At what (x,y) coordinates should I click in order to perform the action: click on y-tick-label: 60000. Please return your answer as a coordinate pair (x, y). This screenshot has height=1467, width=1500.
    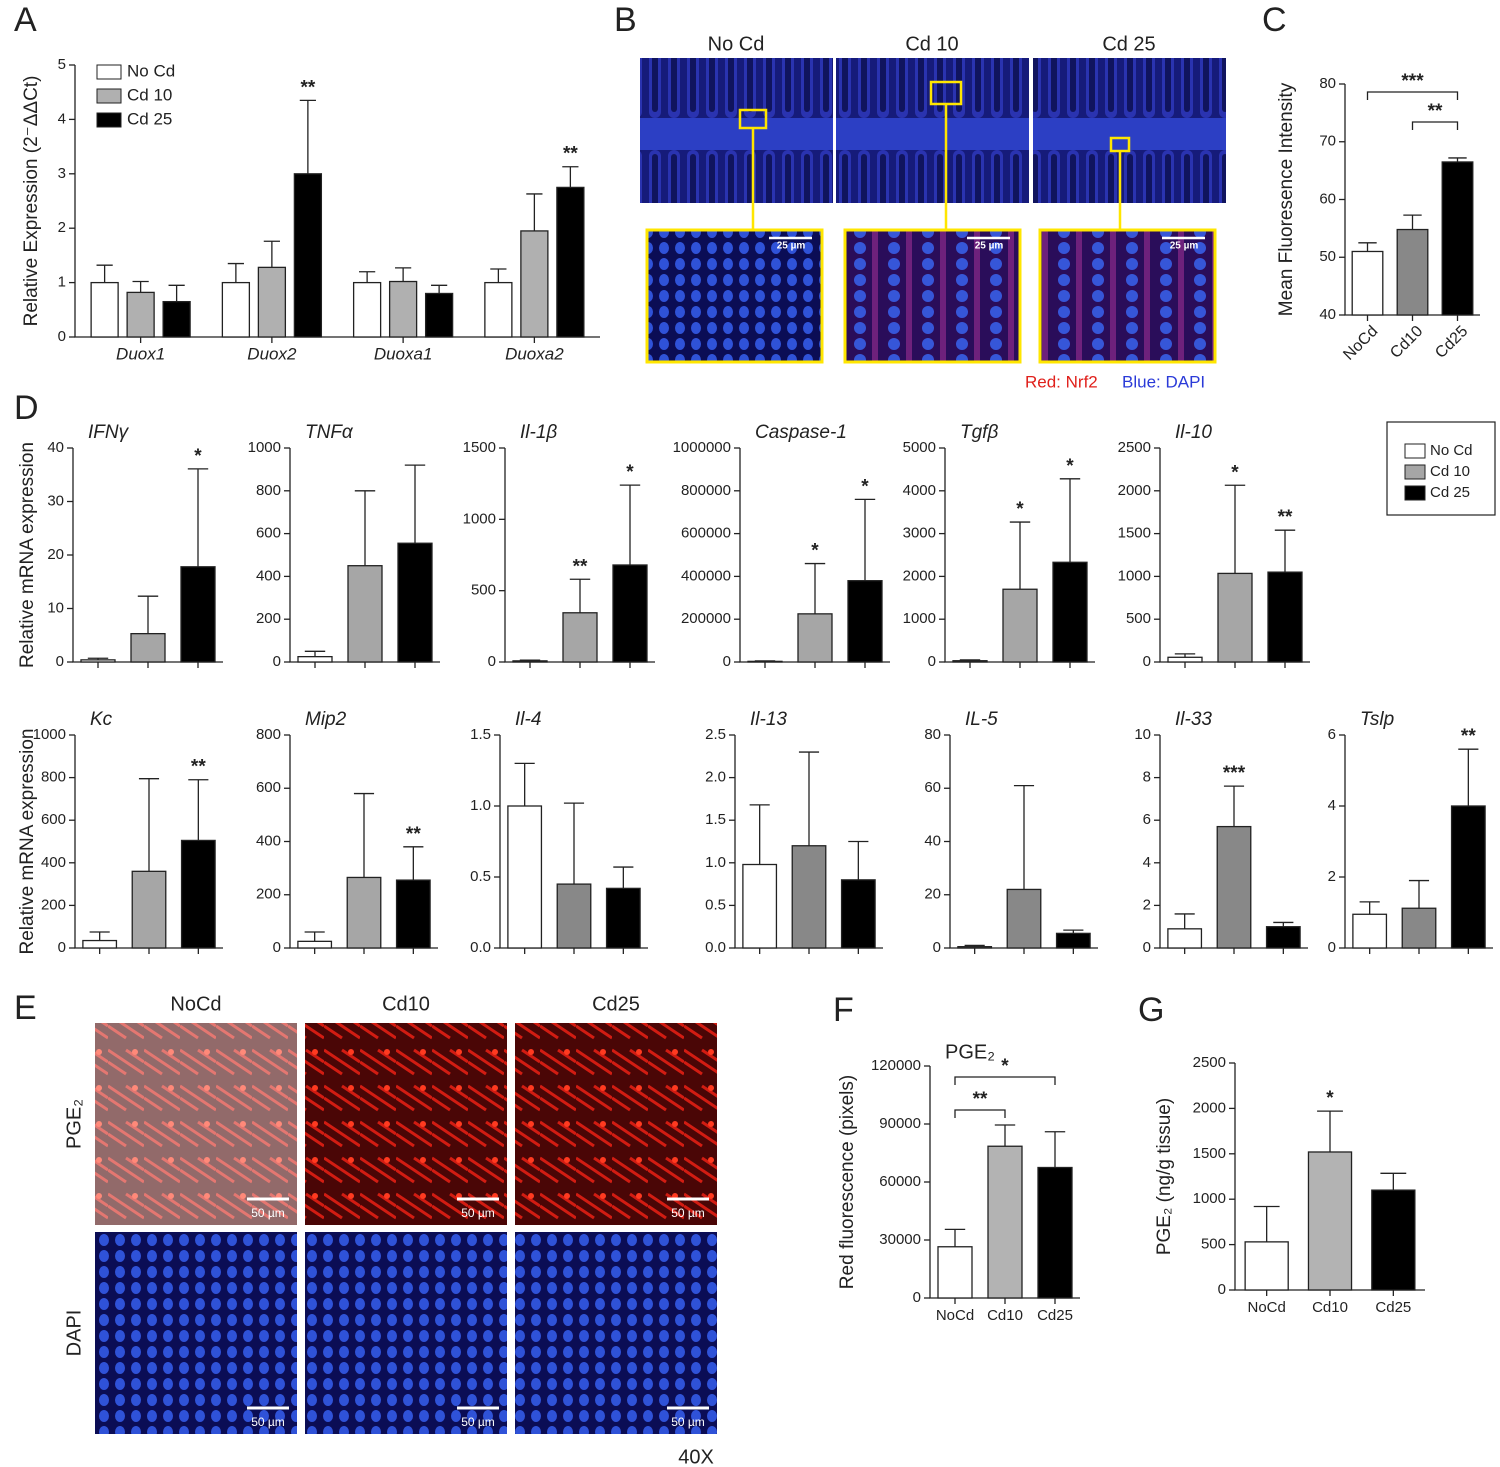
    Looking at the image, I should click on (900, 1181).